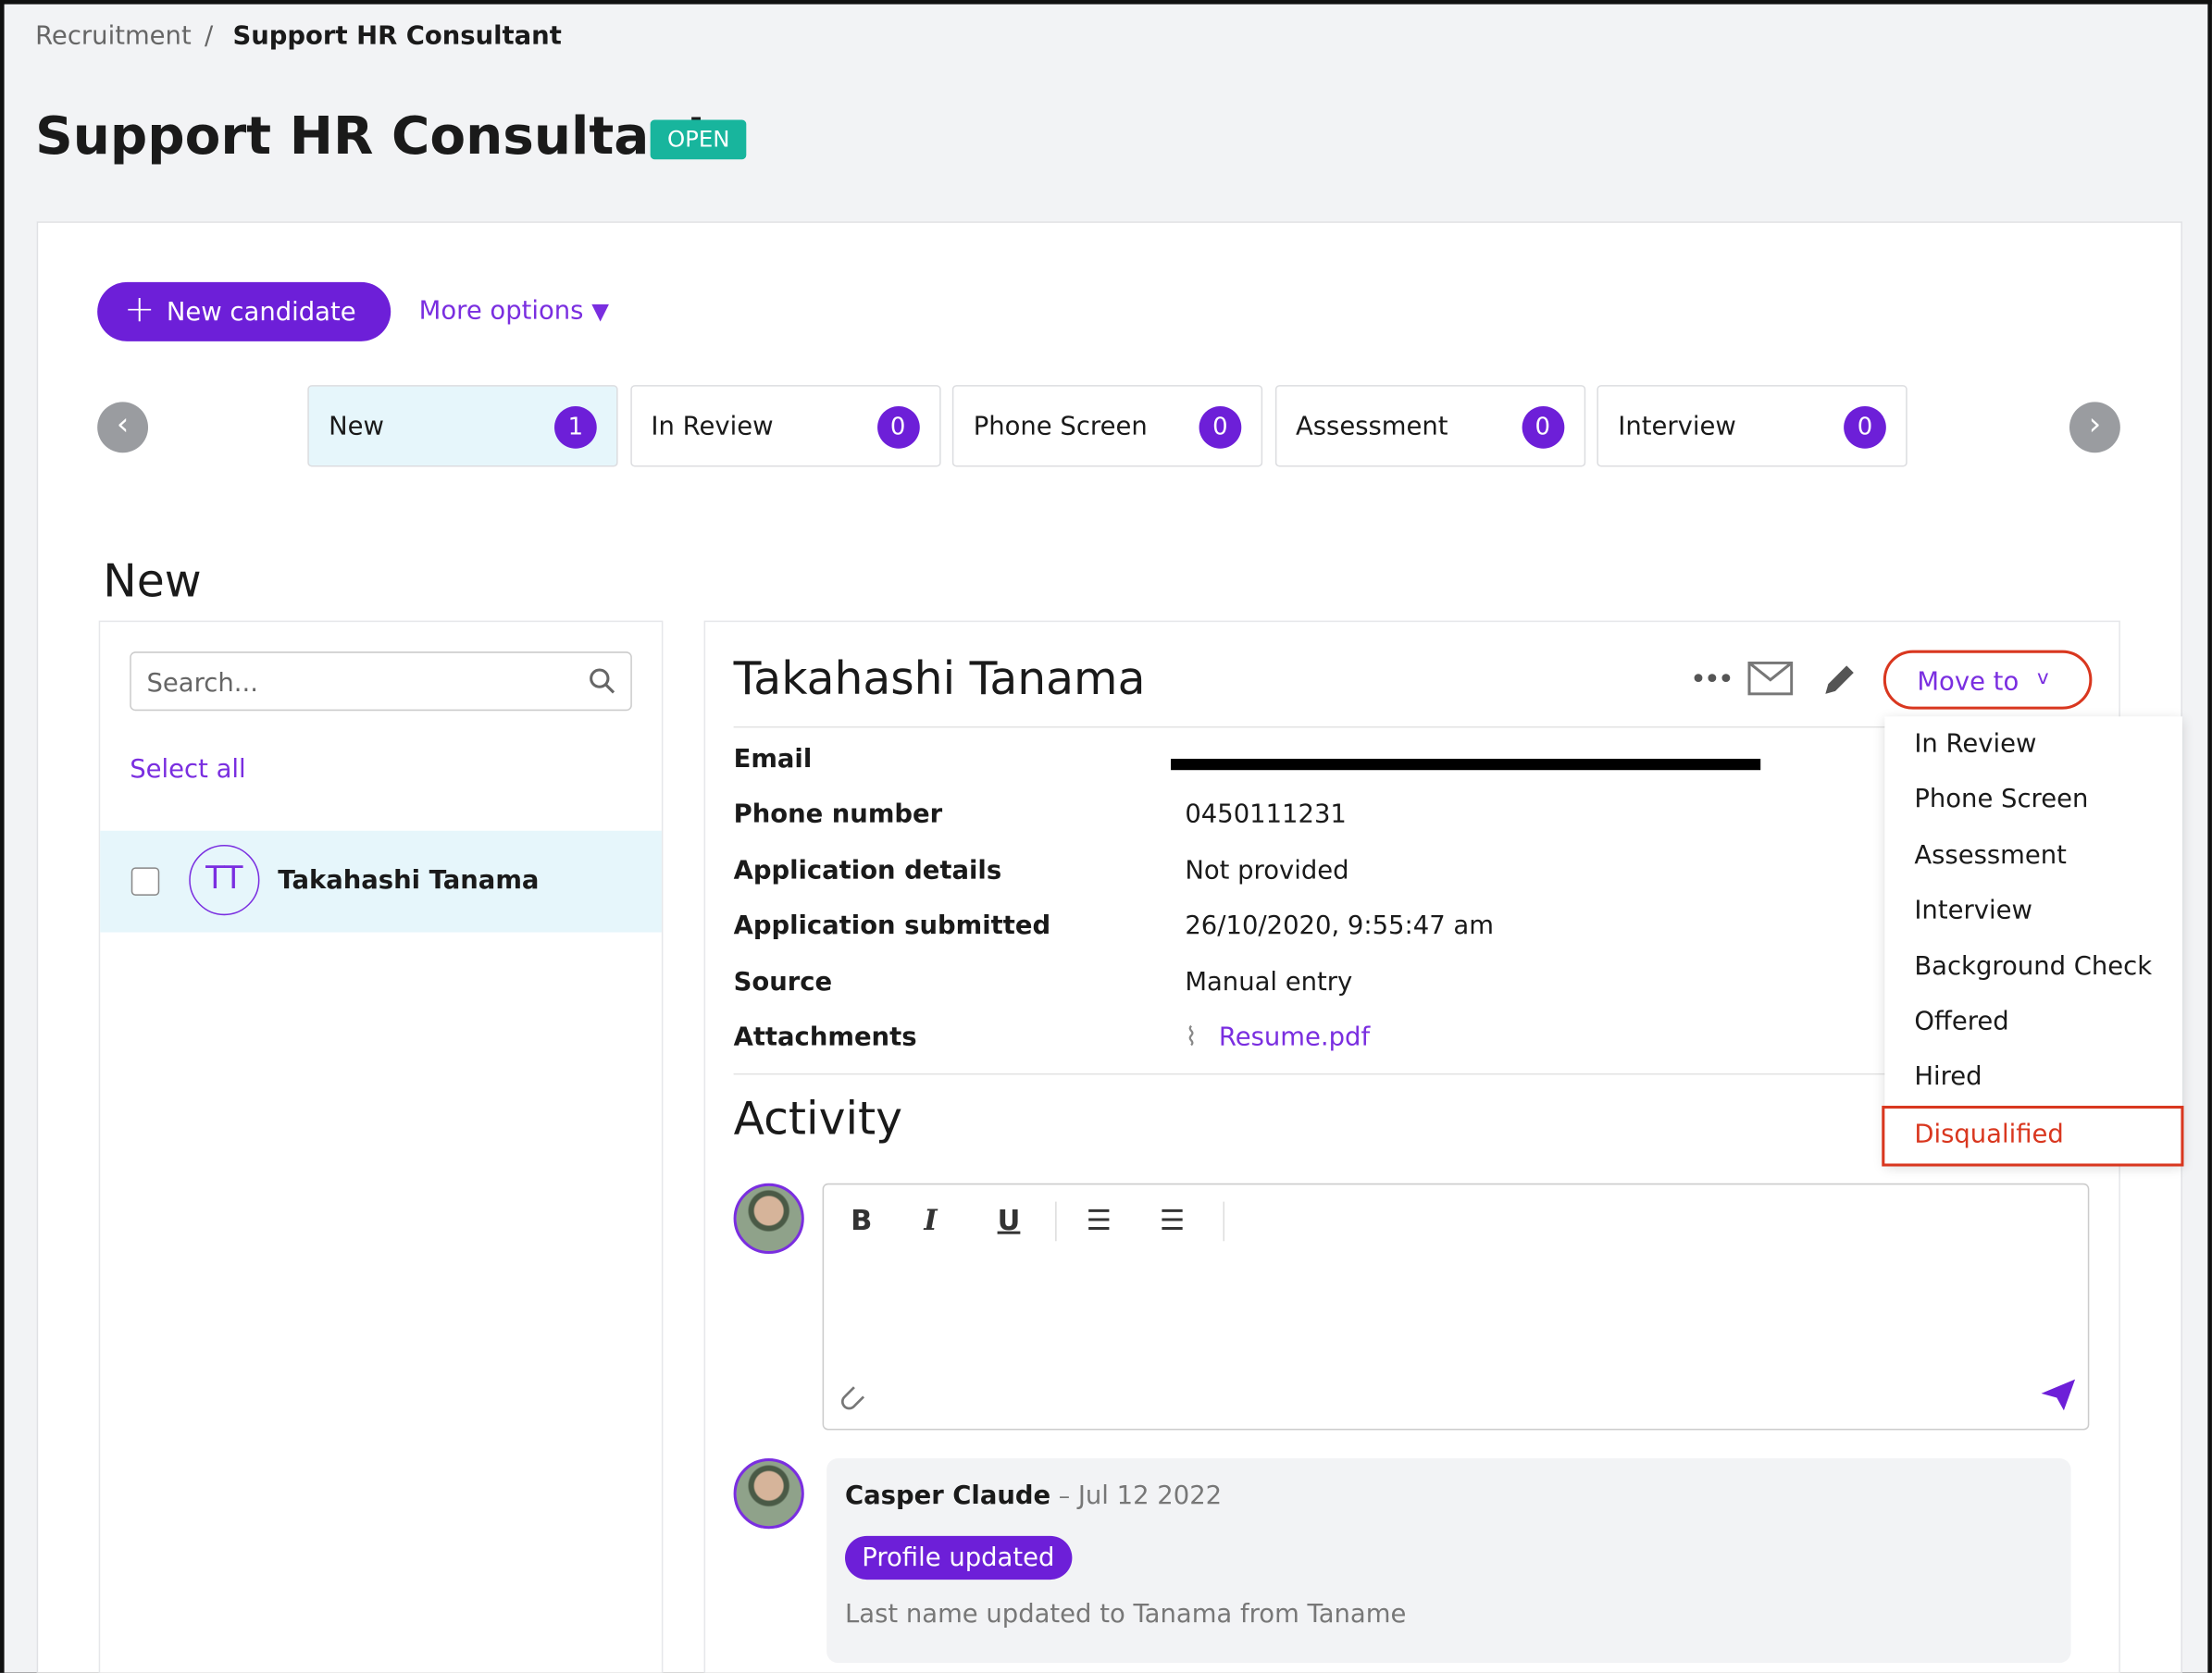 This screenshot has height=1673, width=2212. Describe the element at coordinates (1009, 1220) in the screenshot. I see `underline-button: U` at that location.